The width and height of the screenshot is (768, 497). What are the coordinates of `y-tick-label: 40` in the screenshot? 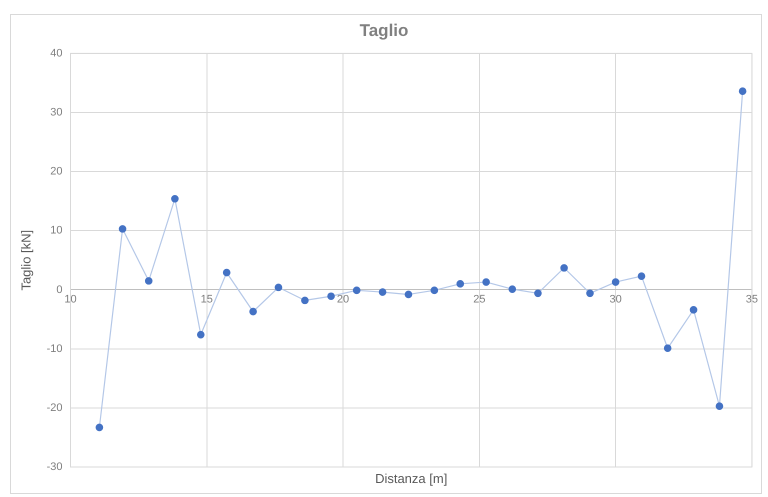 It's located at (56, 53).